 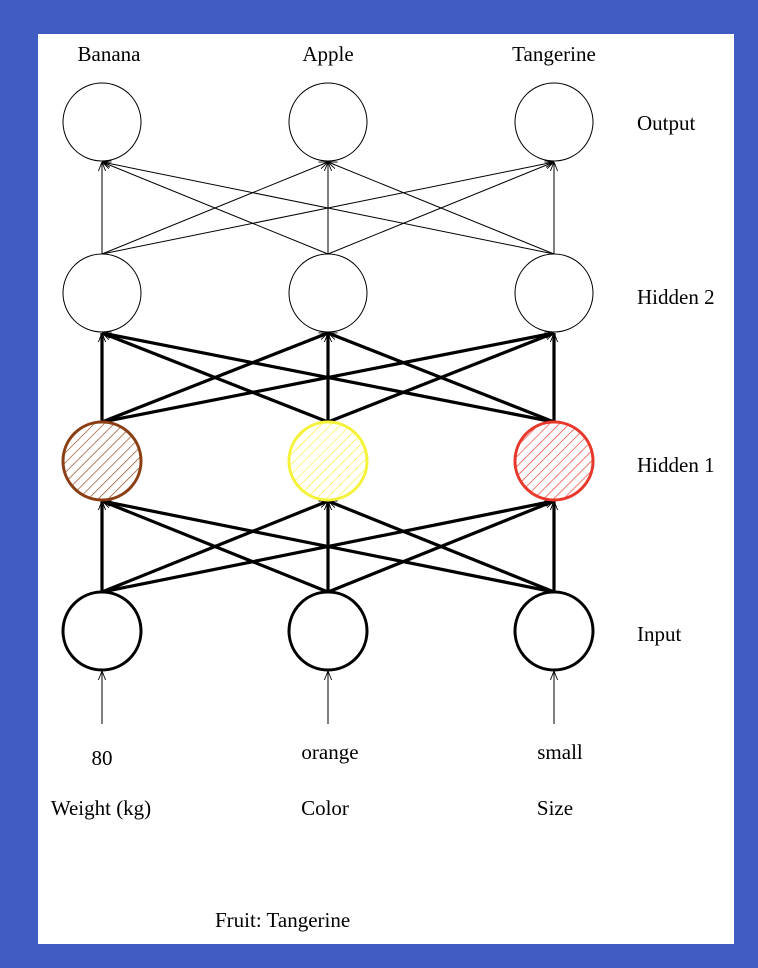 What do you see at coordinates (101, 808) in the screenshot?
I see `input-name-weight: Weight (kg)` at bounding box center [101, 808].